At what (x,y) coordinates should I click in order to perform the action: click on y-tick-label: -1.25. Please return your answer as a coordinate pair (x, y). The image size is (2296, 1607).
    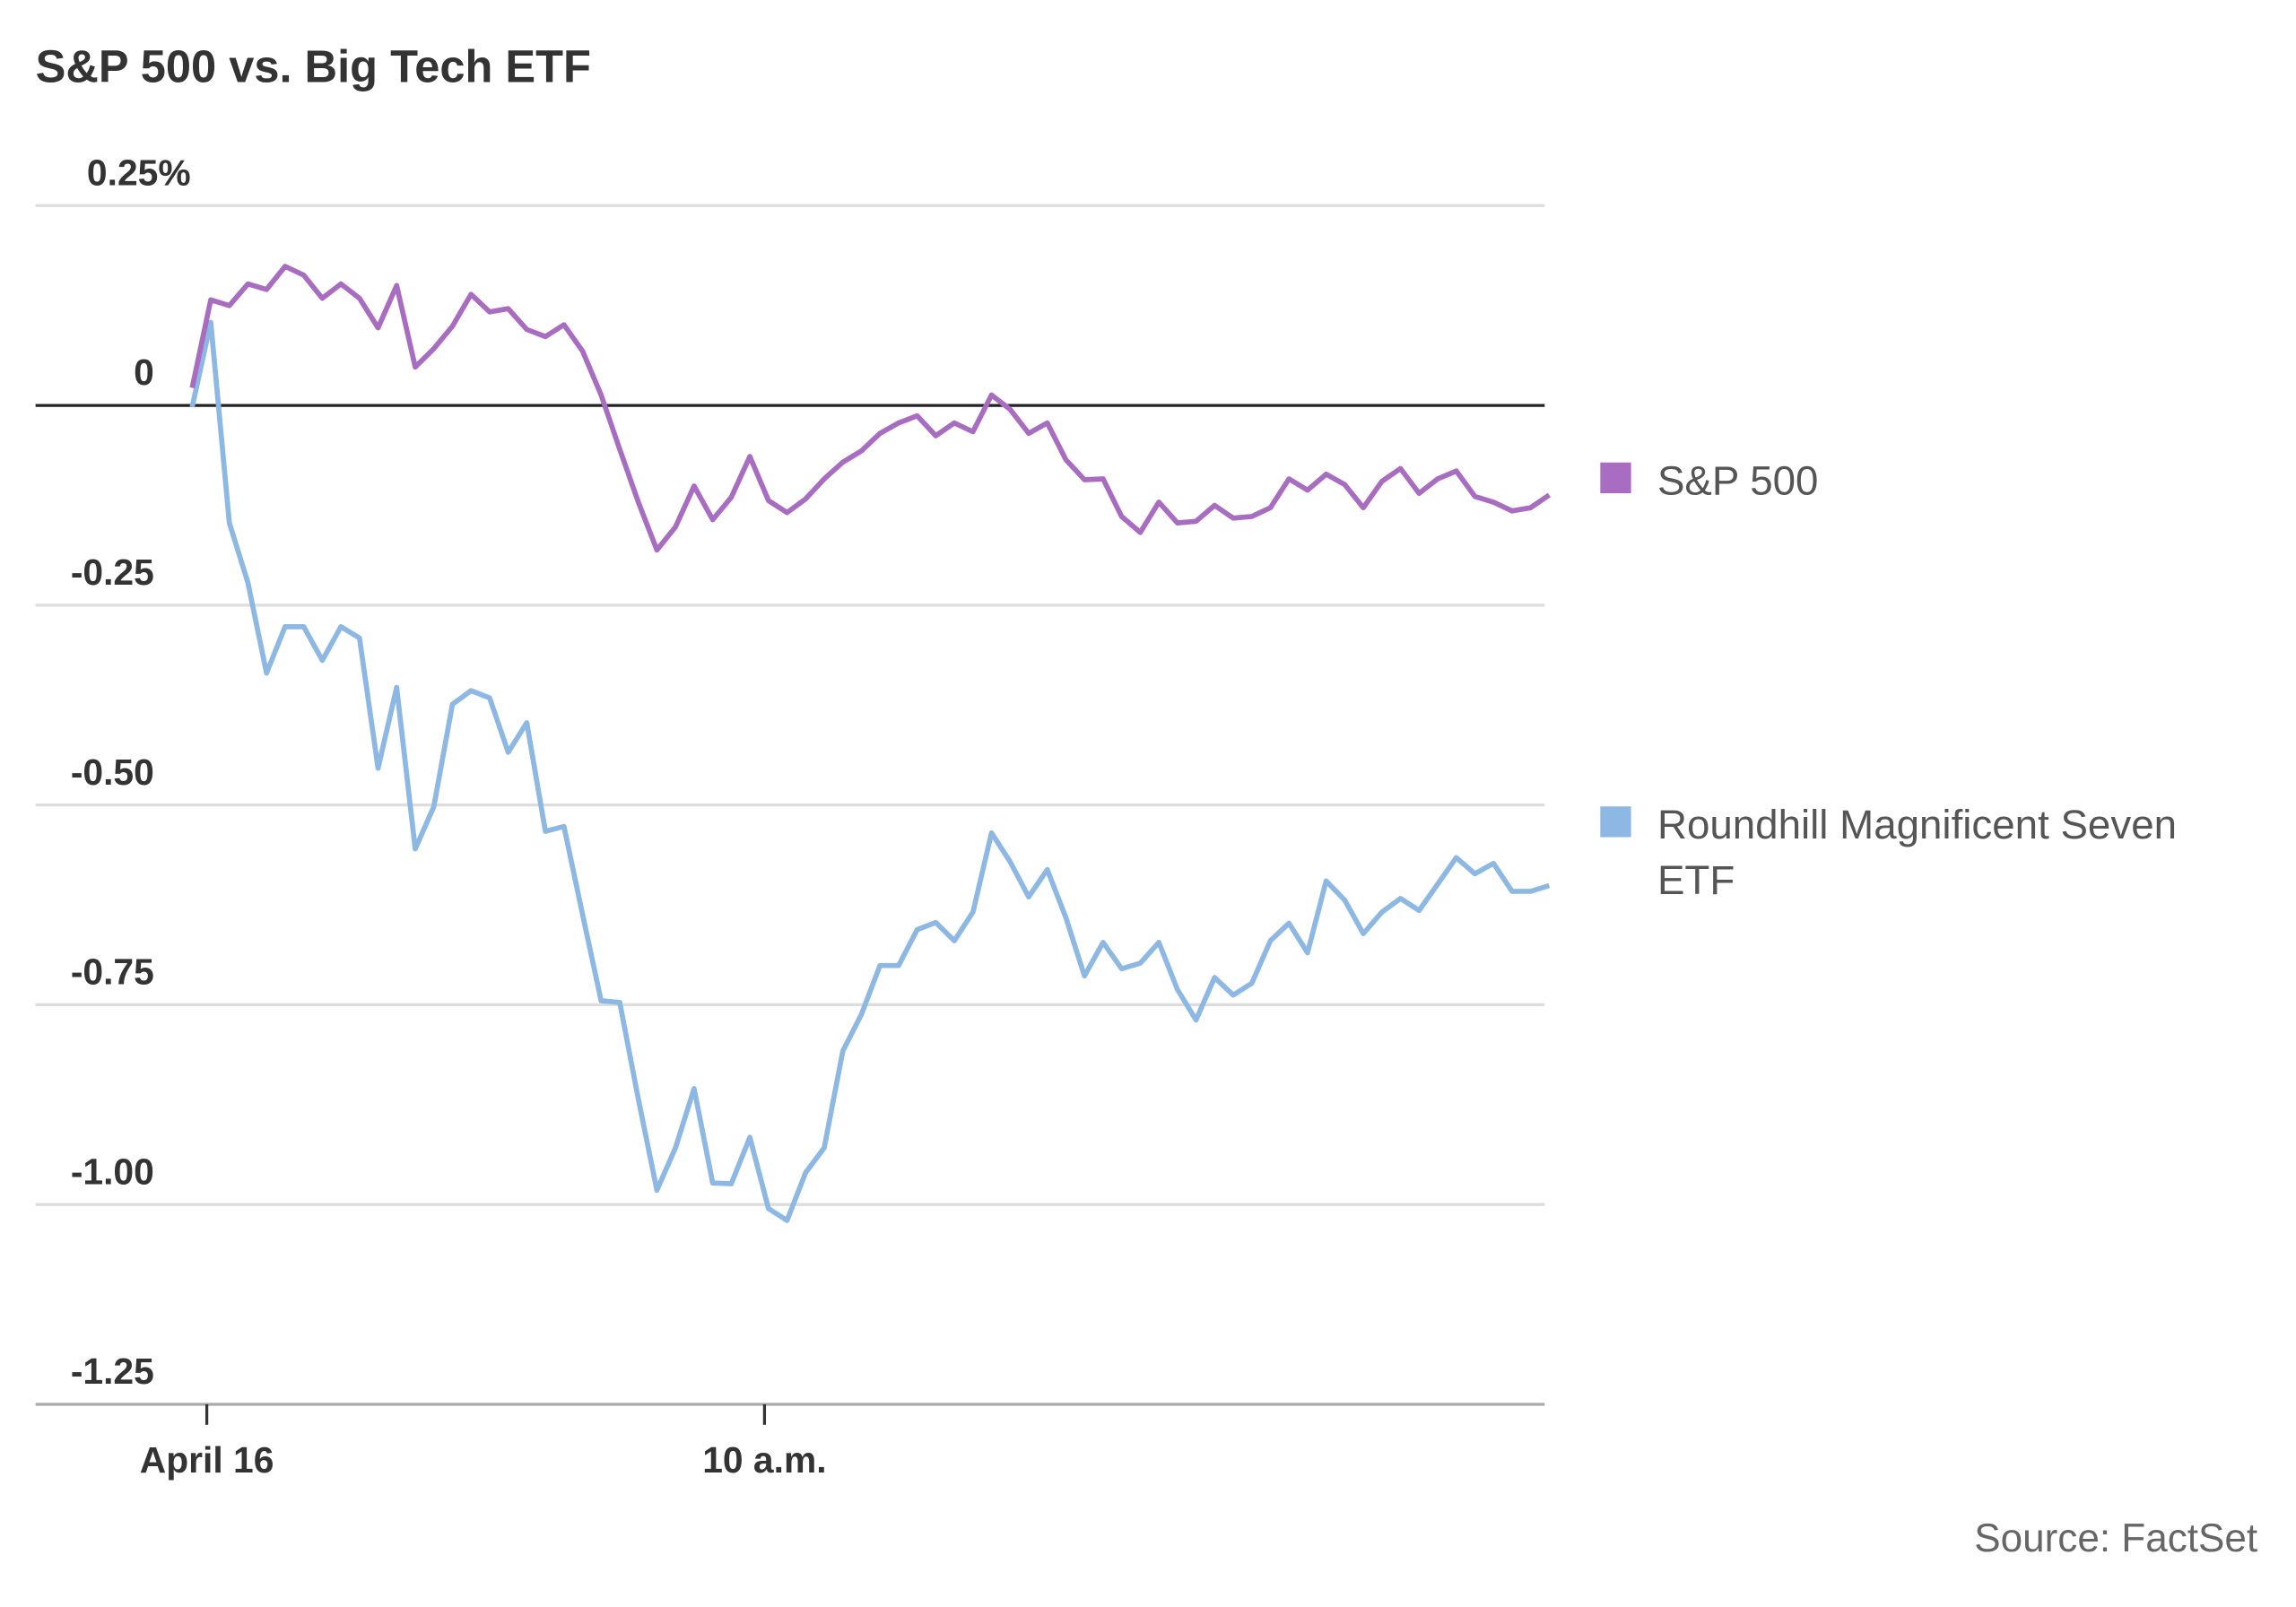
    Looking at the image, I should click on (112, 1372).